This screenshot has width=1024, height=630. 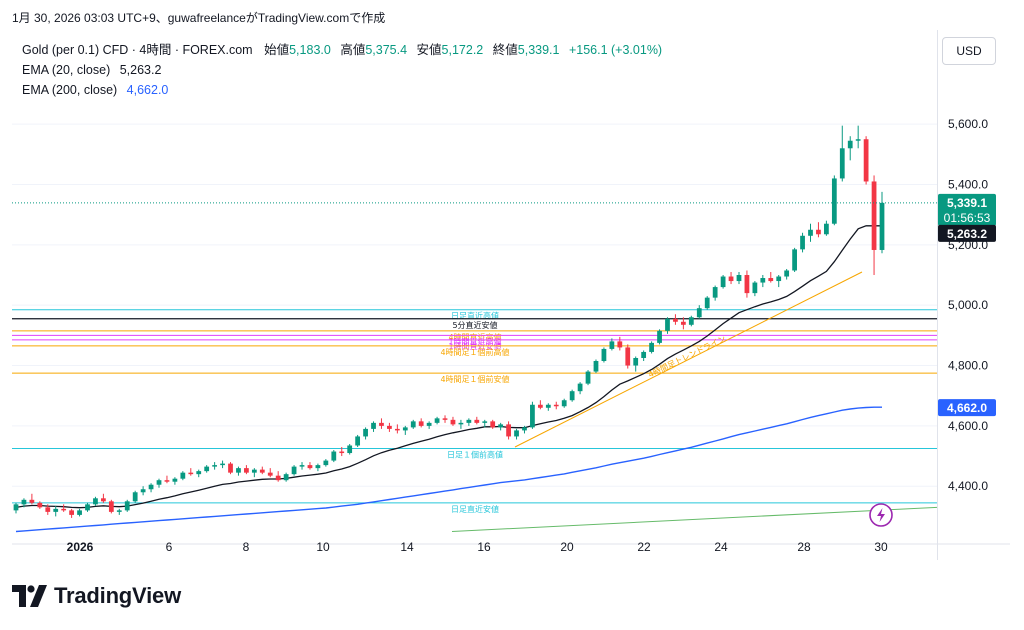 I want to click on logo-wordmark: TradingView, so click(x=117, y=595).